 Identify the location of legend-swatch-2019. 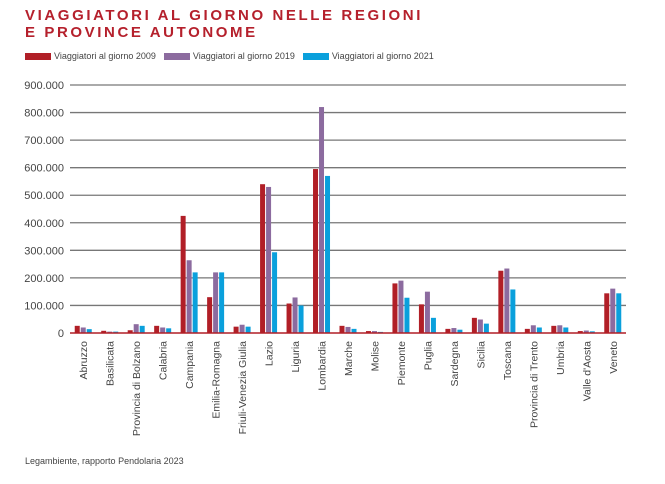
(176, 56).